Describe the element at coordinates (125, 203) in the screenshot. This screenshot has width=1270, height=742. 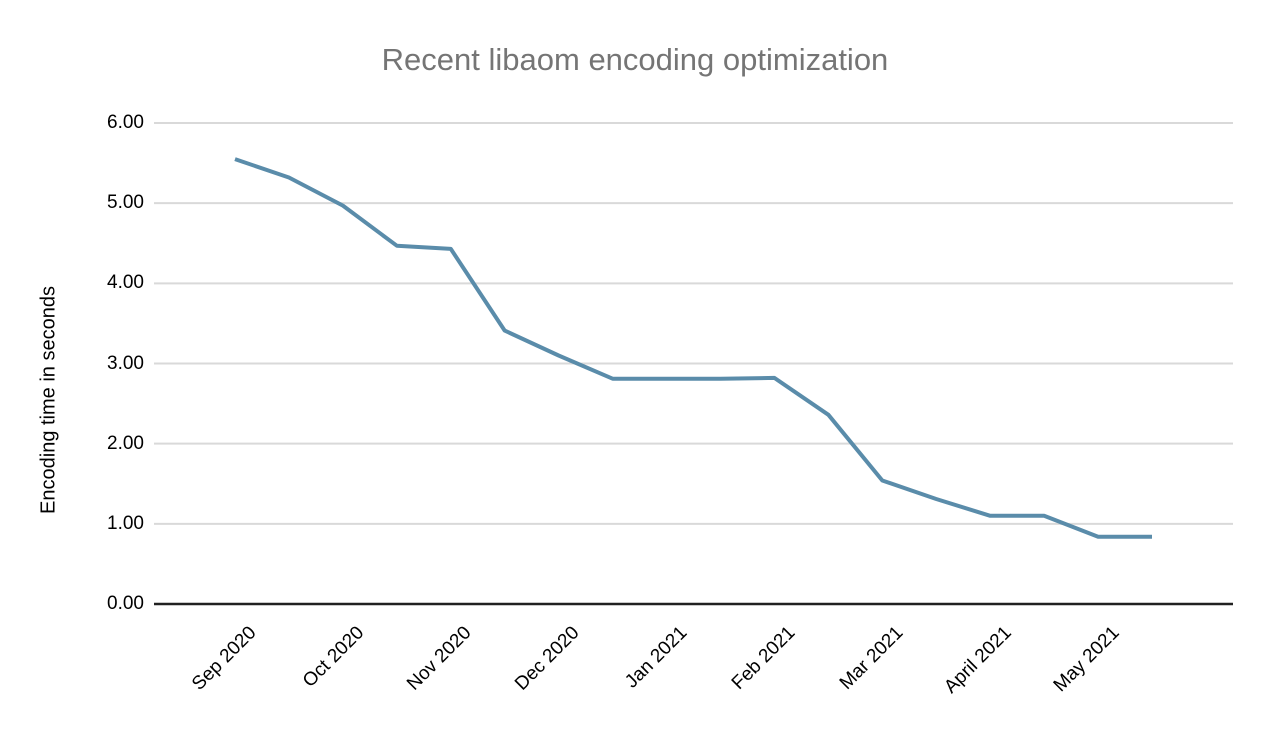
I see `y-tick-label: 5.00` at that location.